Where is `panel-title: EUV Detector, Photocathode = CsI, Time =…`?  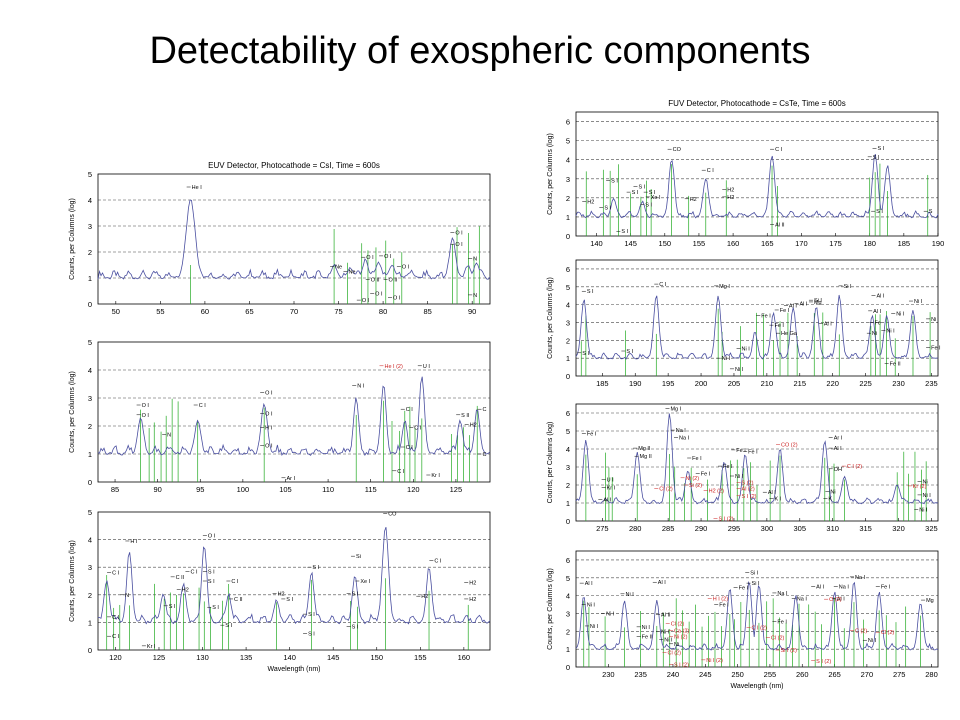
panel-title: EUV Detector, Photocathode = CsI, Time =… is located at coordinates (294, 165).